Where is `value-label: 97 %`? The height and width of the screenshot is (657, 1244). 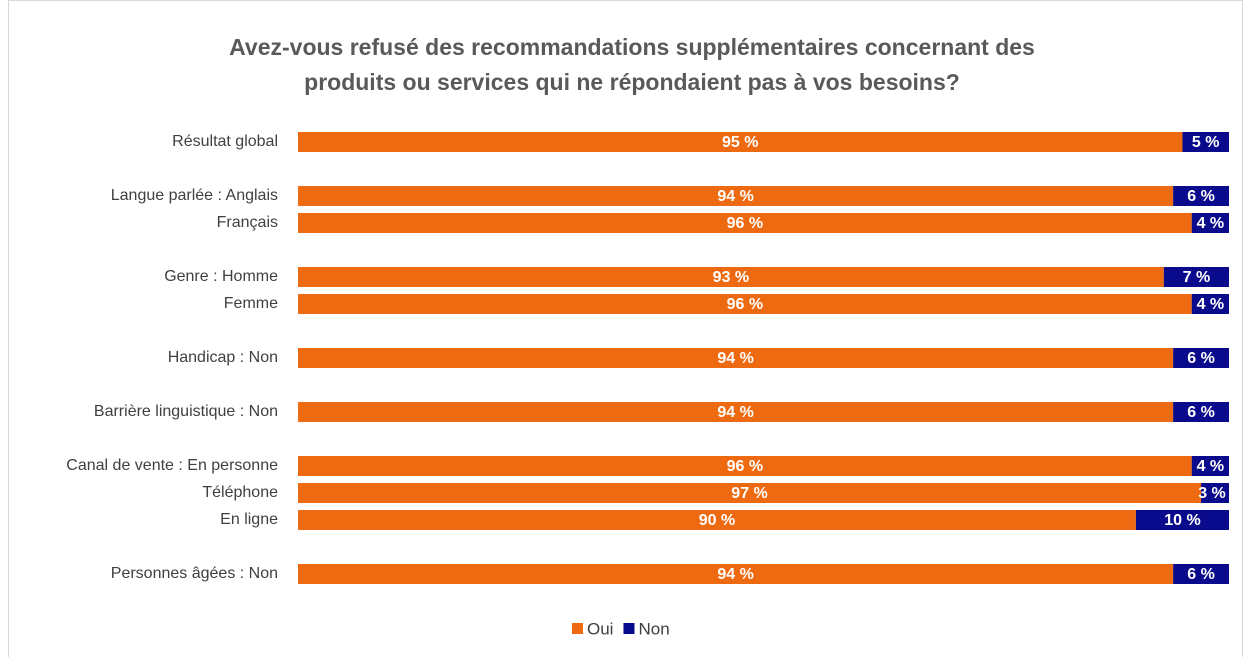 value-label: 97 % is located at coordinates (749, 493).